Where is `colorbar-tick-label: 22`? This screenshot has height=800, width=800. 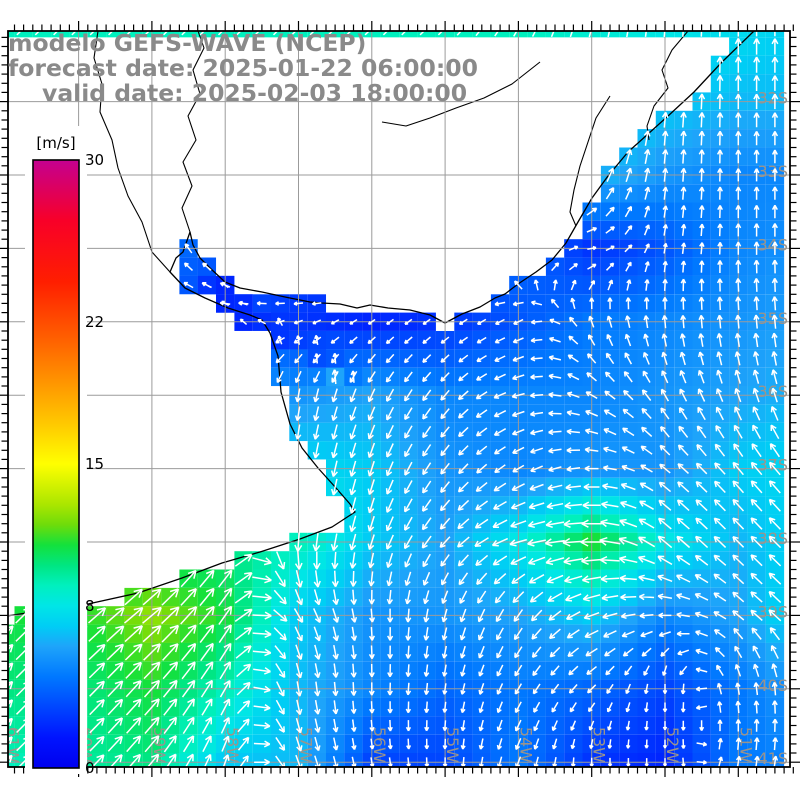
colorbar-tick-label: 22 is located at coordinates (94, 322).